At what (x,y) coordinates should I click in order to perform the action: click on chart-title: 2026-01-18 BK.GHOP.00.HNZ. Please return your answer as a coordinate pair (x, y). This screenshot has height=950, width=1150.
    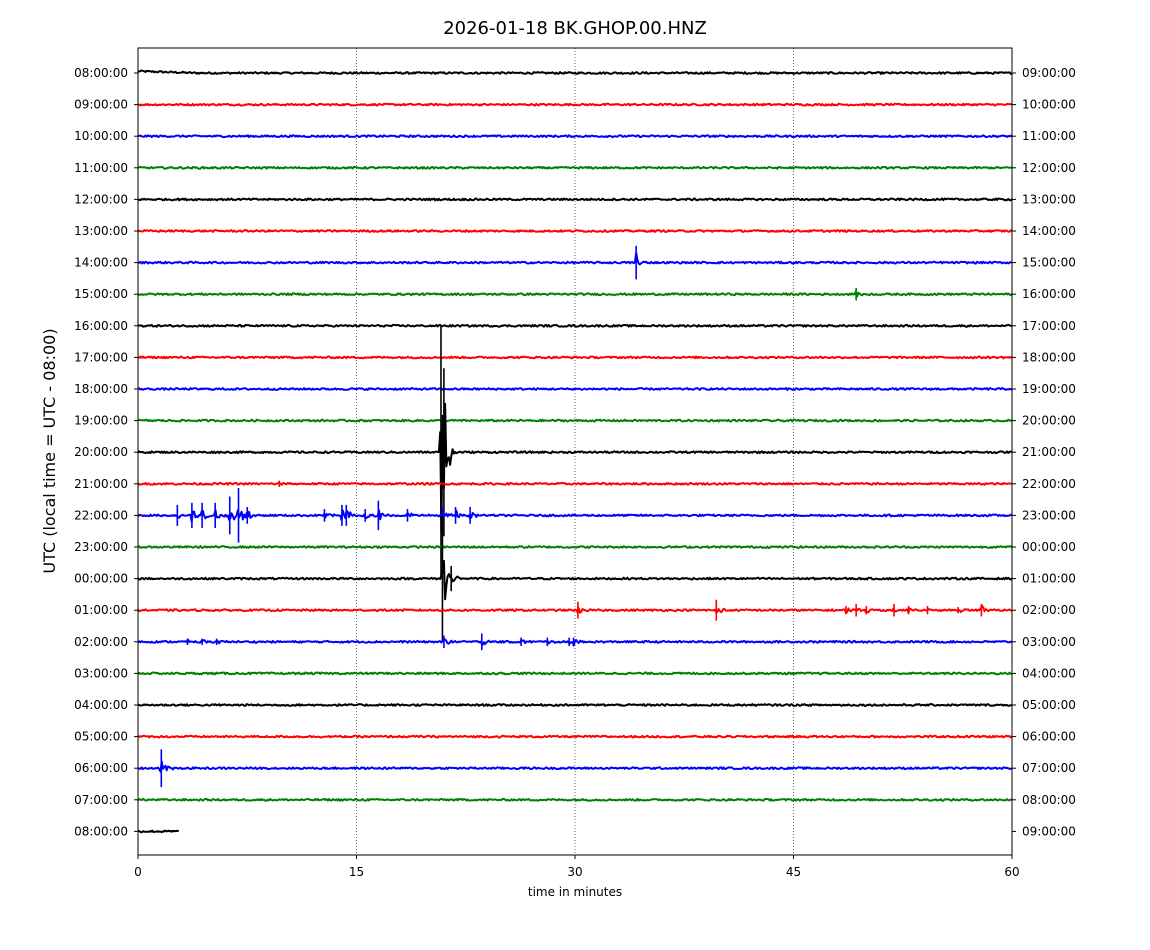
    Looking at the image, I should click on (575, 28).